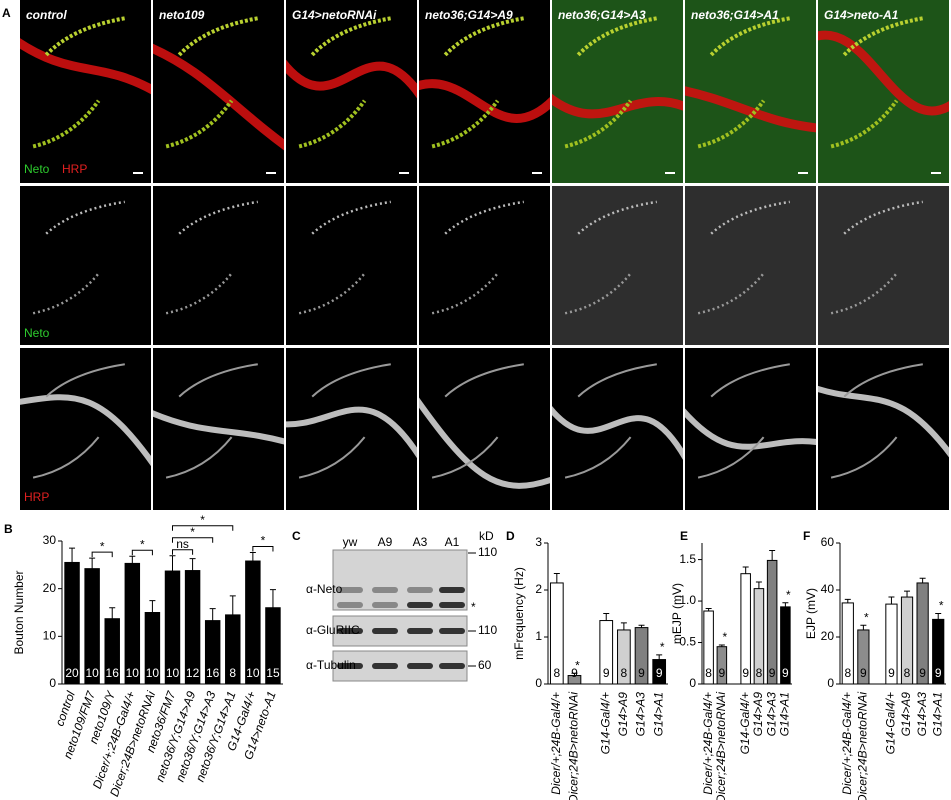 This screenshot has width=951, height=800. I want to click on y-tick-label: 0.5, so click(687, 642).